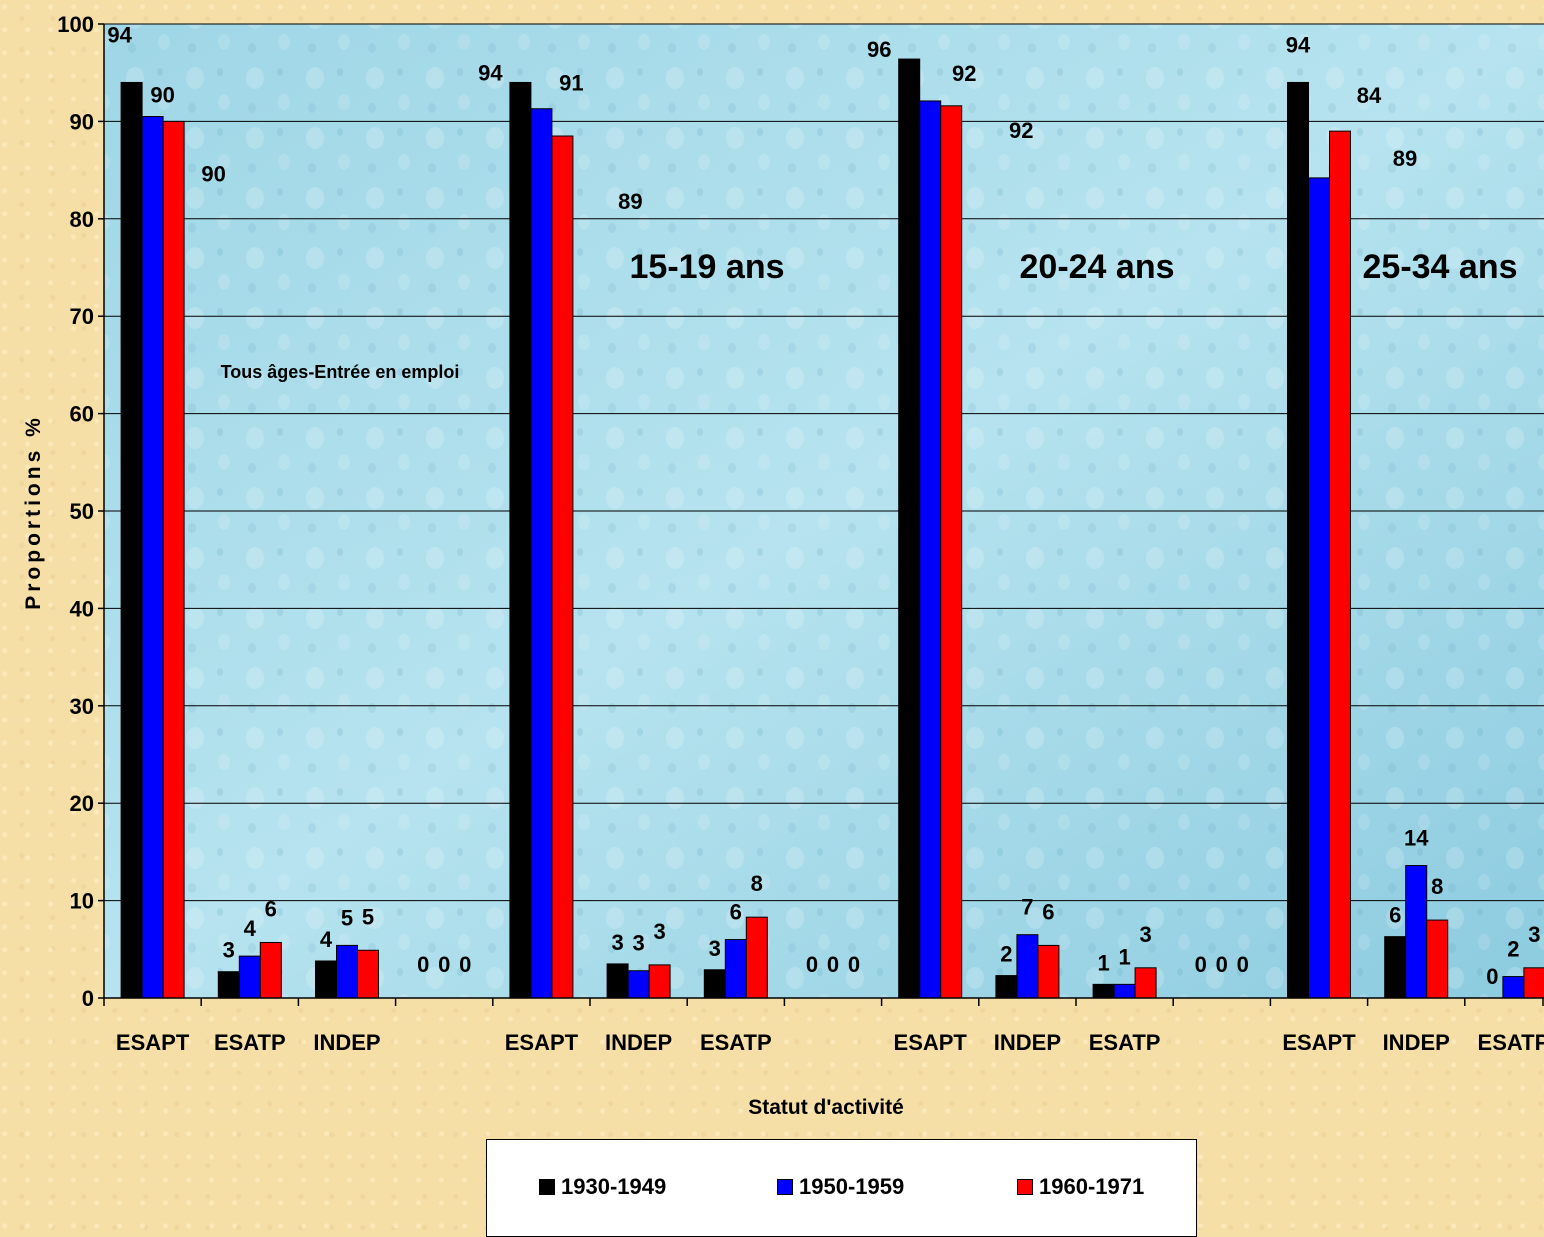  Describe the element at coordinates (82, 316) in the screenshot. I see `y-tick-label: 70` at that location.